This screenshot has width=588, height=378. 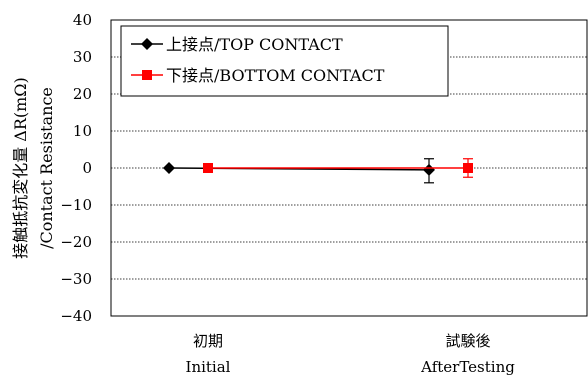 I want to click on y-tick-label: 20, so click(x=82, y=94).